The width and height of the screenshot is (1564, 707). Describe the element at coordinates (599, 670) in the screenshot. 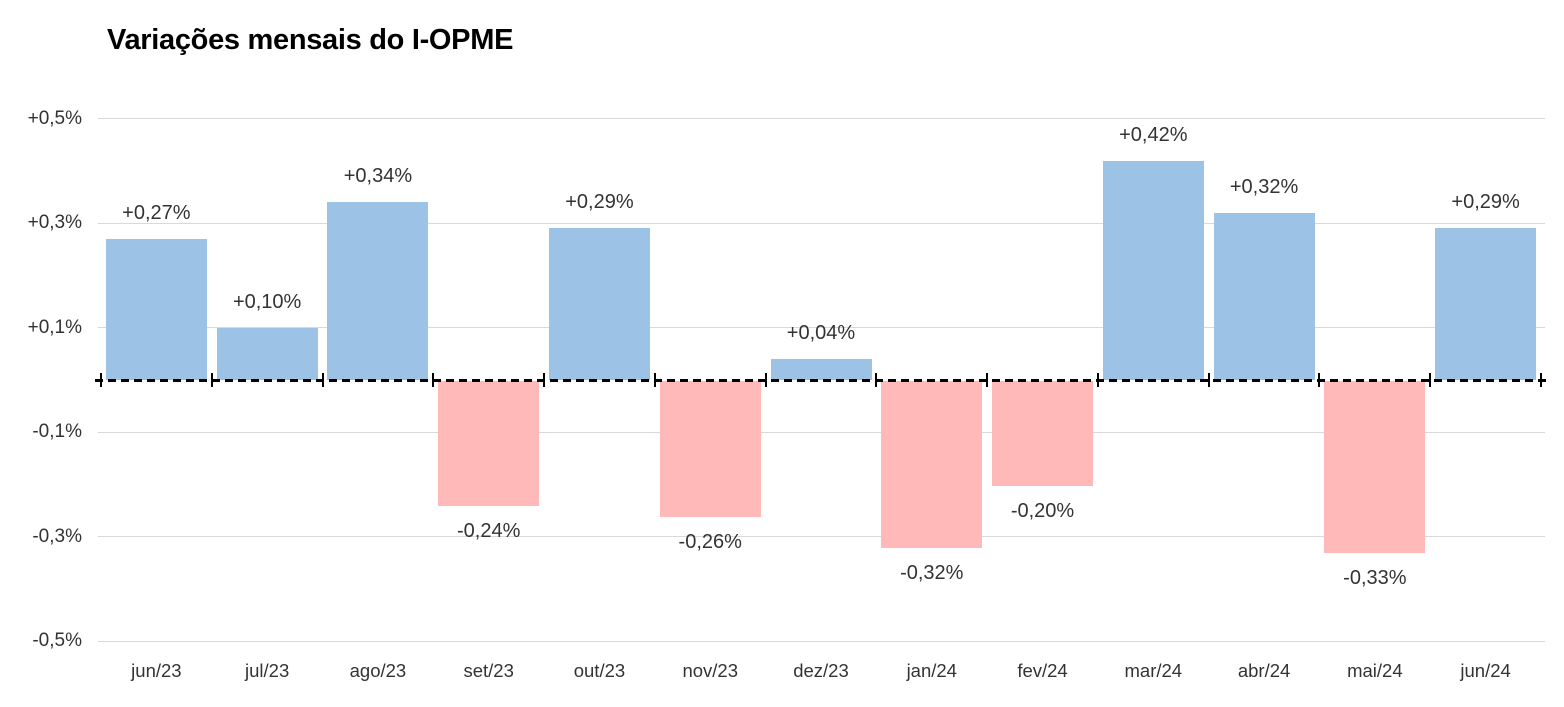

I see `x-label-out-23: out/23` at that location.